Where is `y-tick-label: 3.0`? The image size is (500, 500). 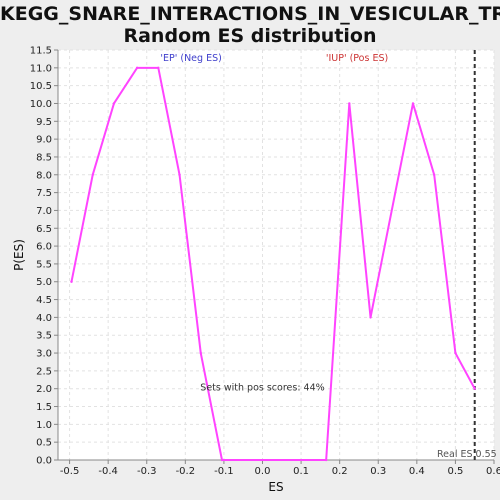 y-tick-label: 3.0 is located at coordinates (44, 354).